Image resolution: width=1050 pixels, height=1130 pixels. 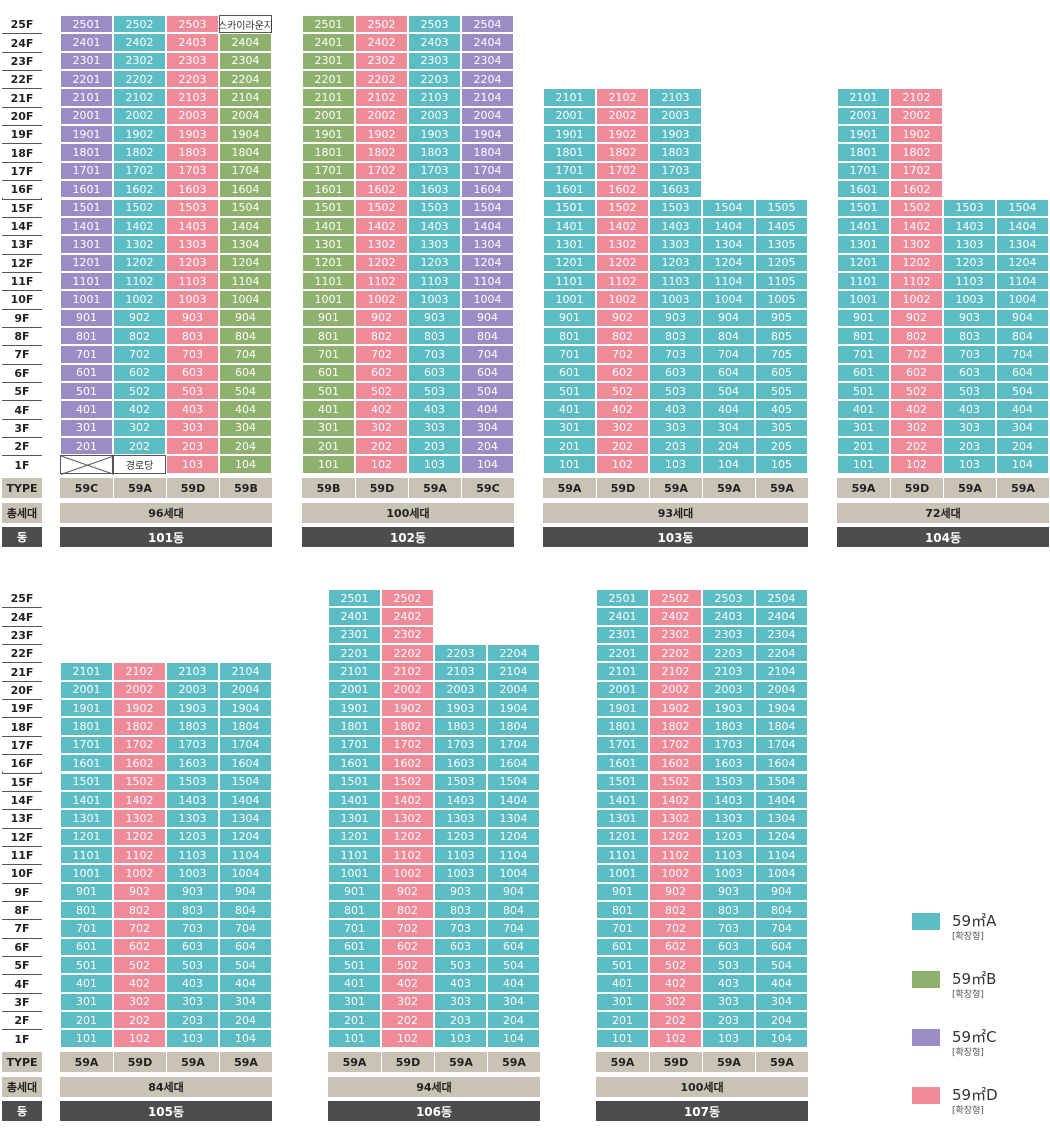 What do you see at coordinates (487, 409) in the screenshot?
I see `unit-cell: 404` at bounding box center [487, 409].